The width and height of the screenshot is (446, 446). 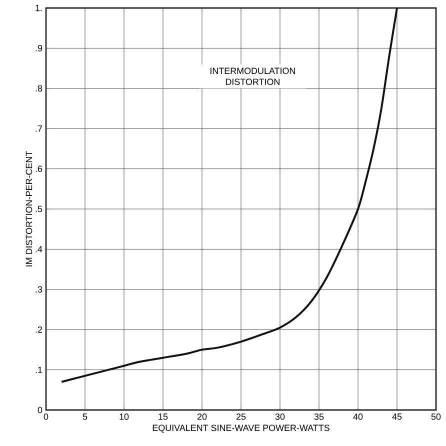 I want to click on x-axis-title: EQUIVALENT SINE-WAVE POWER-WATTS, so click(x=241, y=428).